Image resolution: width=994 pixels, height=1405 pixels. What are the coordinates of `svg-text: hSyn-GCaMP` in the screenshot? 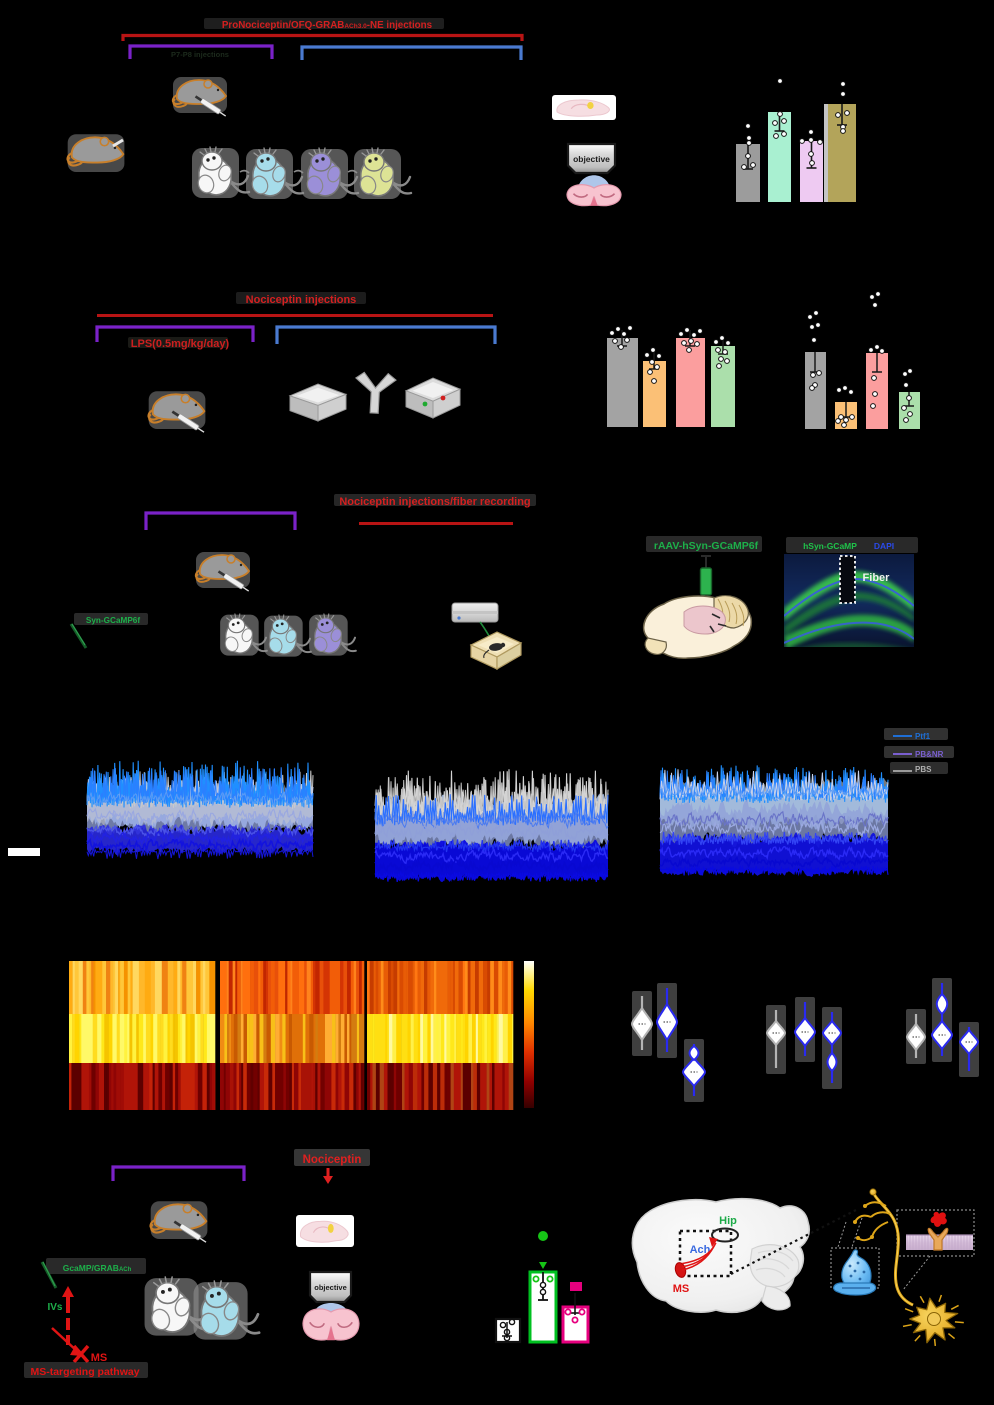 It's located at (830, 546).